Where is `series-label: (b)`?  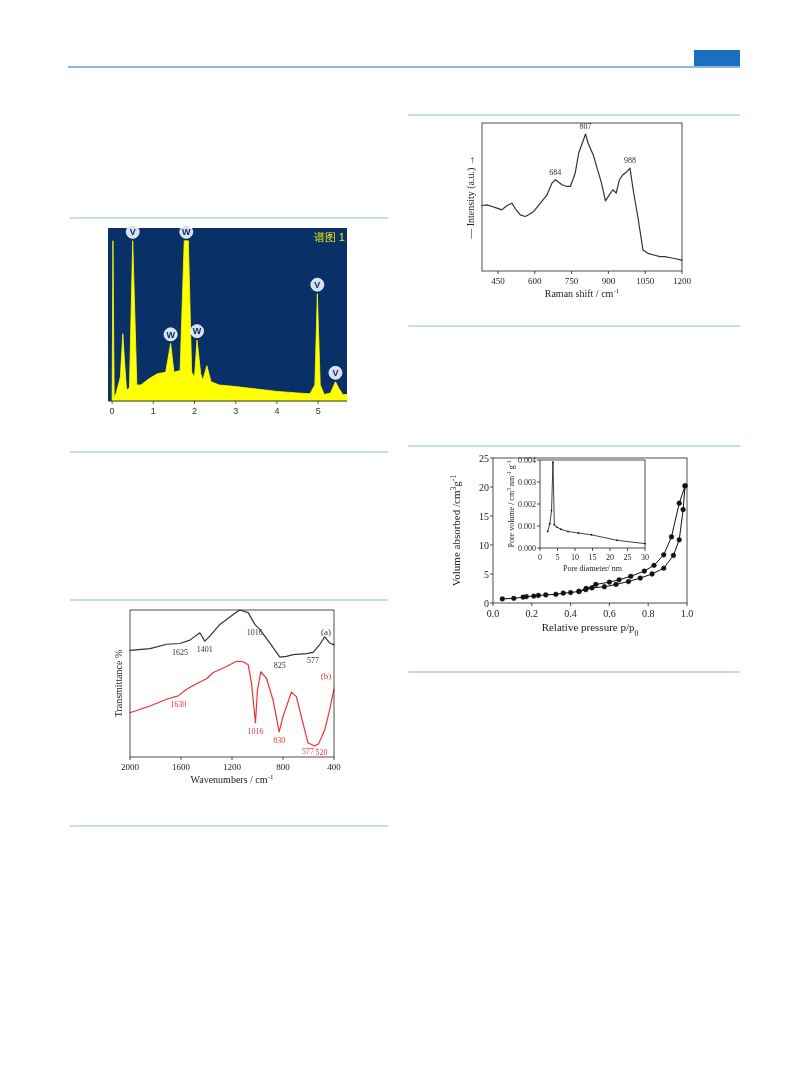 series-label: (b) is located at coordinates (326, 676).